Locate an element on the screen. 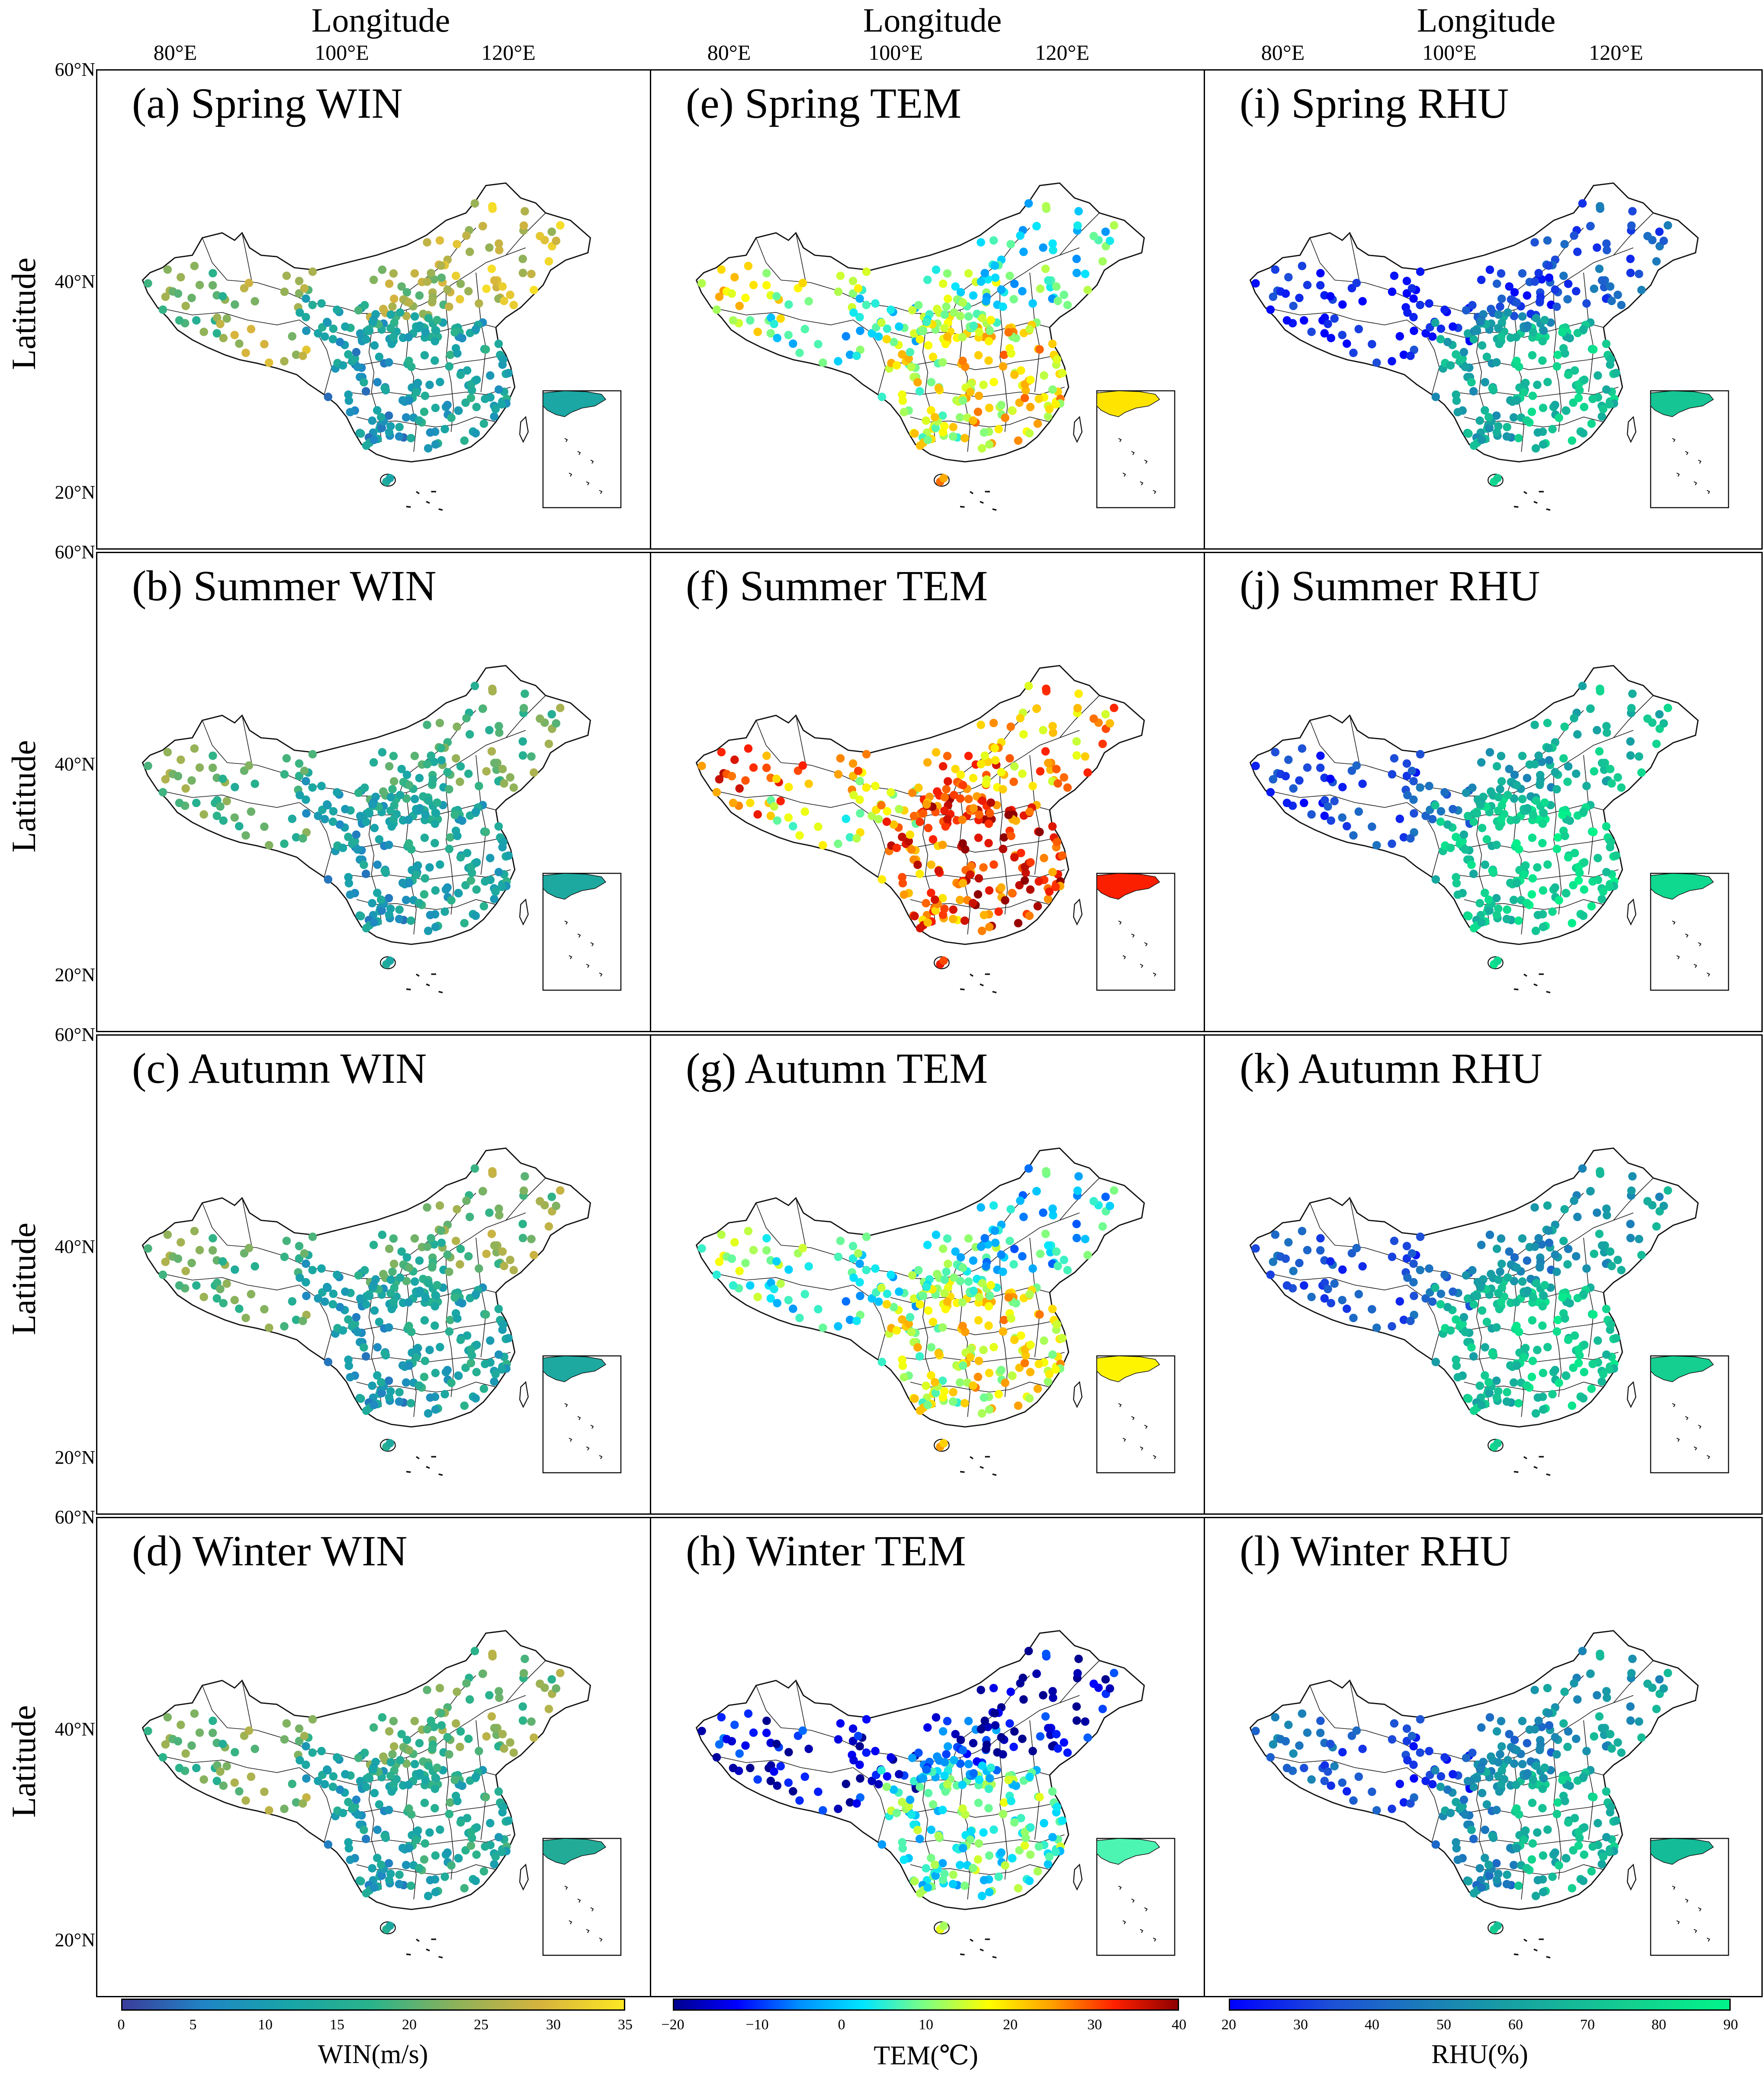  panel-title: (l) Winter RHU is located at coordinates (1375, 1551).